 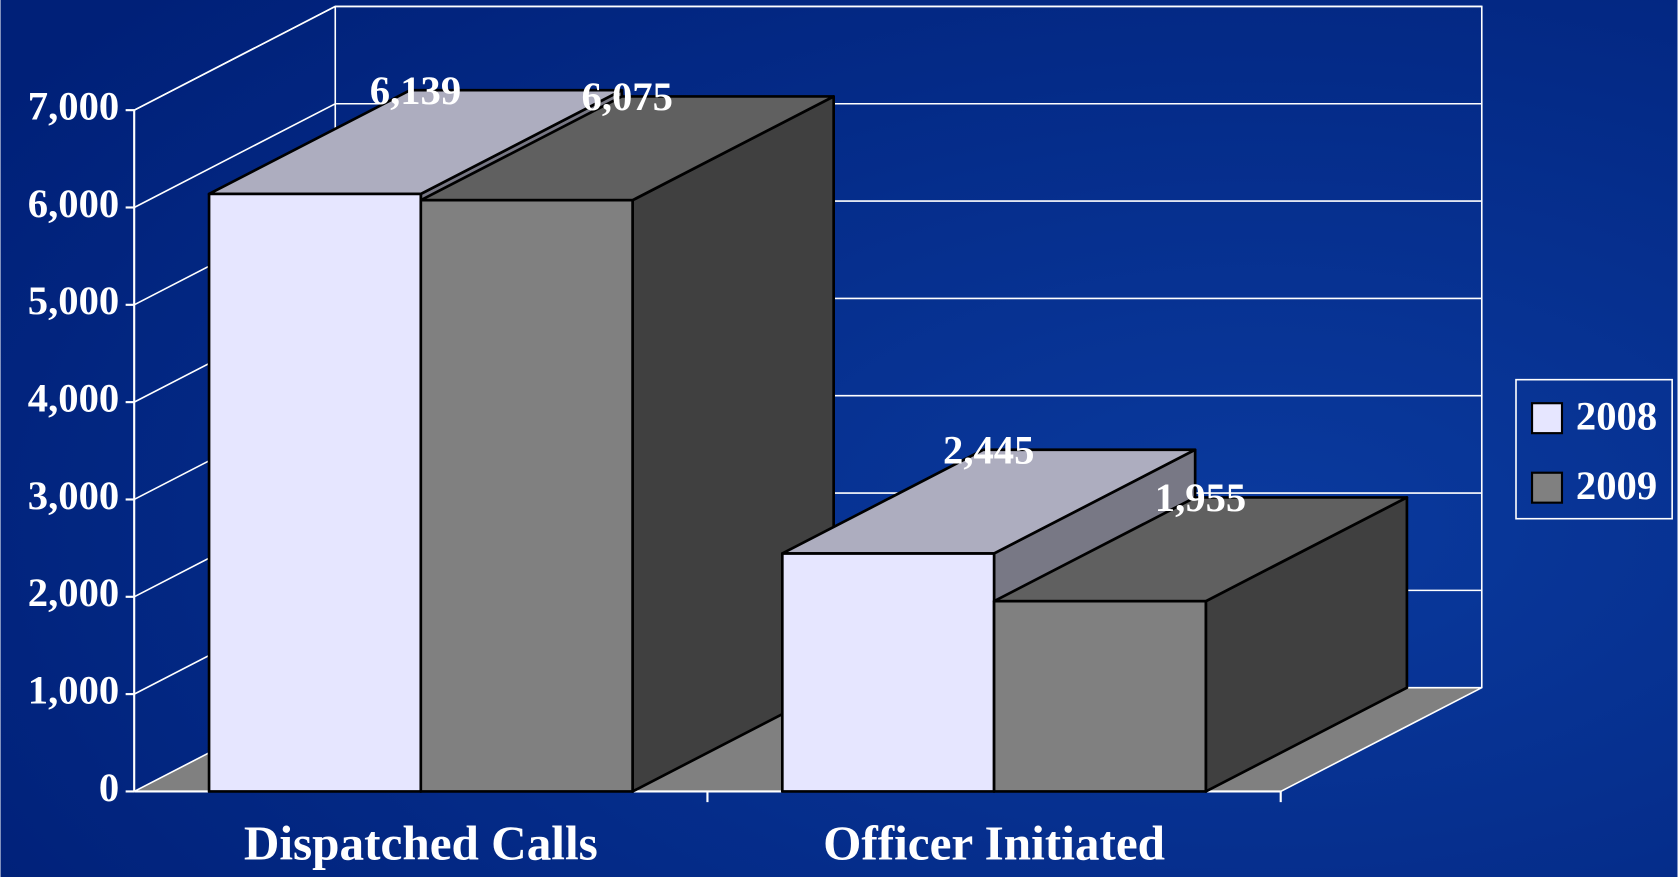 I want to click on legend-label: 2008, so click(x=1616, y=416).